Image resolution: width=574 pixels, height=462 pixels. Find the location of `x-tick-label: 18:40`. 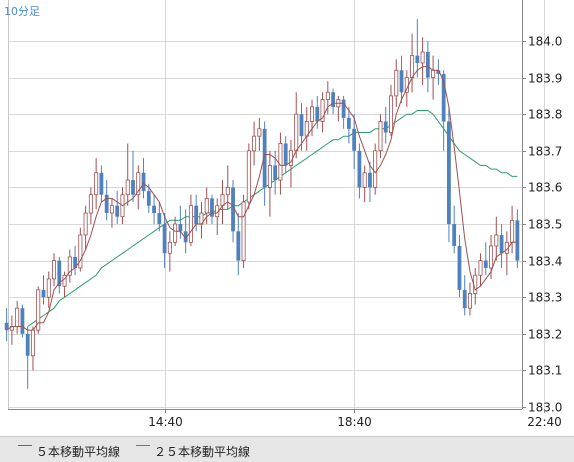

x-tick-label: 18:40 is located at coordinates (354, 422).